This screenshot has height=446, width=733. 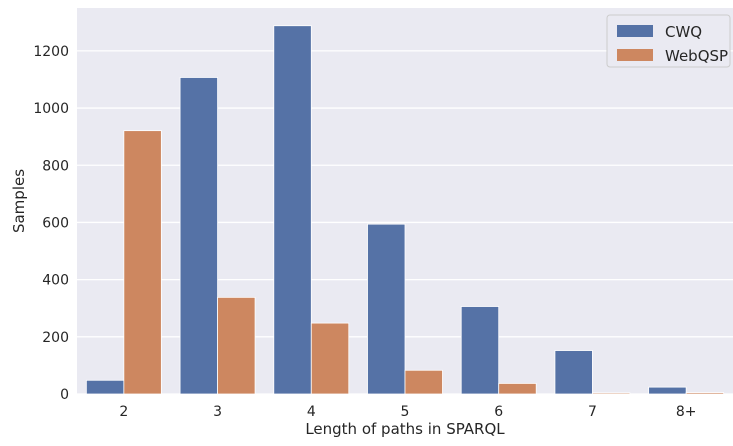 I want to click on x-tick-label: 7, so click(x=592, y=412).